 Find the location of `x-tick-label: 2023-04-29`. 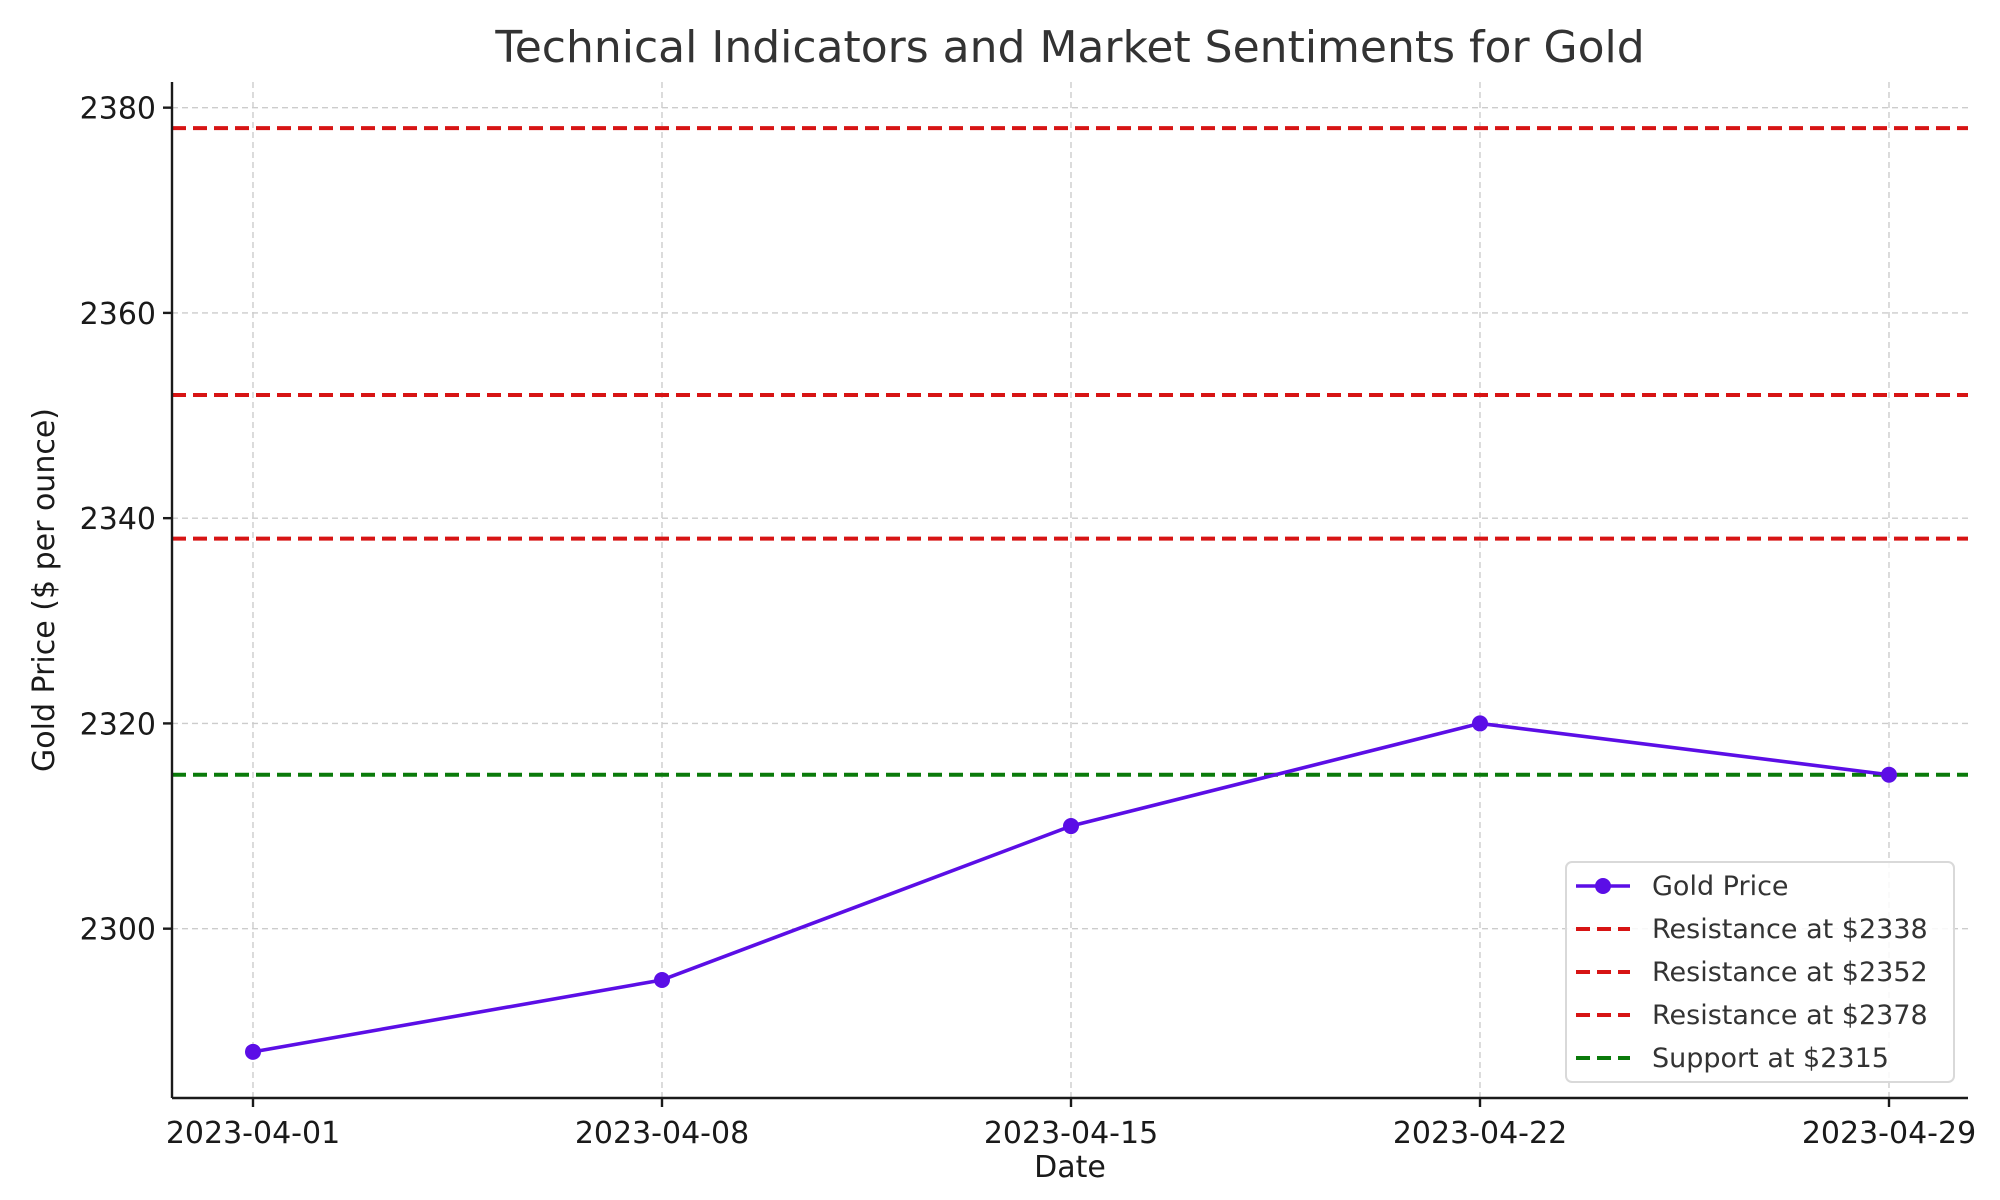

x-tick-label: 2023-04-29 is located at coordinates (1889, 1133).